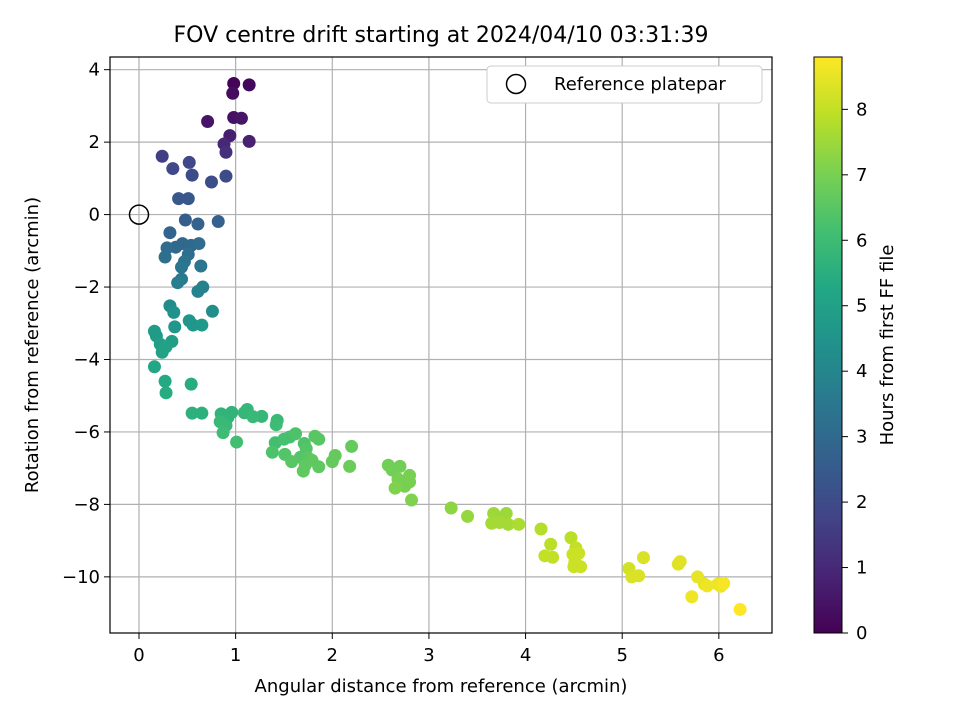  Describe the element at coordinates (861, 568) in the screenshot. I see `colorbar-tick-label: 1` at that location.